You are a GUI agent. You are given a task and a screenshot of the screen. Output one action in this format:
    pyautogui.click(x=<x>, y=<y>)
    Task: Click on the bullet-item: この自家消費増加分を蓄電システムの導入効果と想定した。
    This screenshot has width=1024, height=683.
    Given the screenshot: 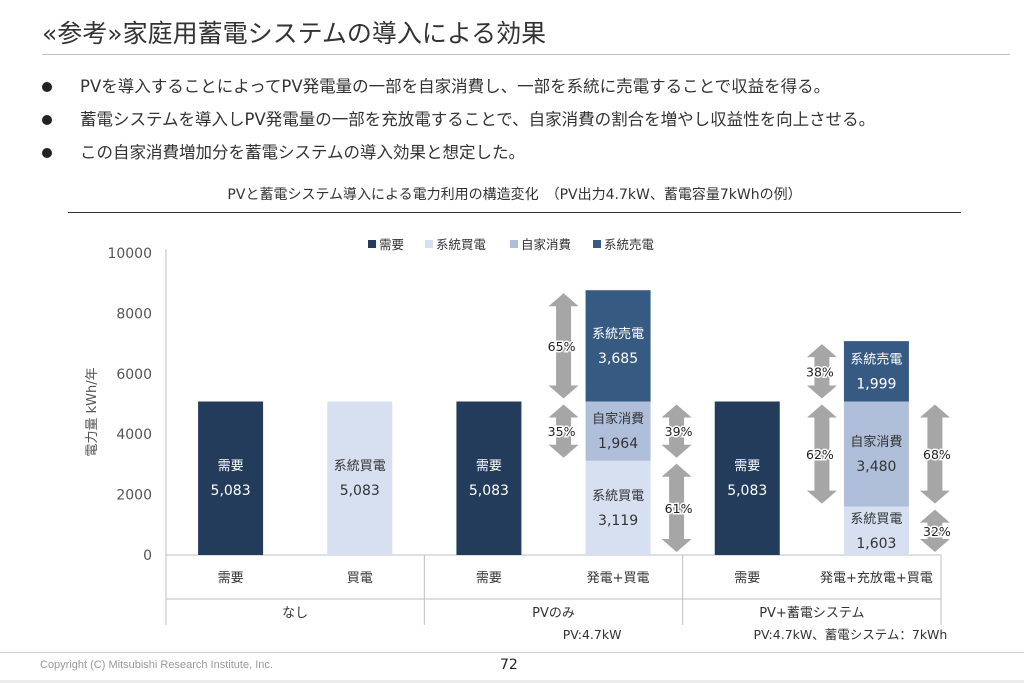 What is the action you would take?
    pyautogui.click(x=458, y=152)
    